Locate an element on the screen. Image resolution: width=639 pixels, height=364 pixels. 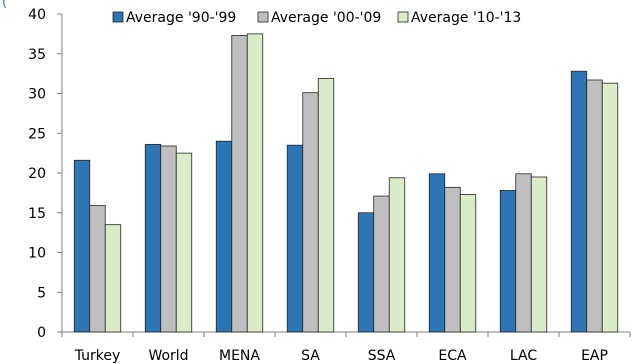
legend-label-series-2: Average '00-'09 is located at coordinates (326, 18).